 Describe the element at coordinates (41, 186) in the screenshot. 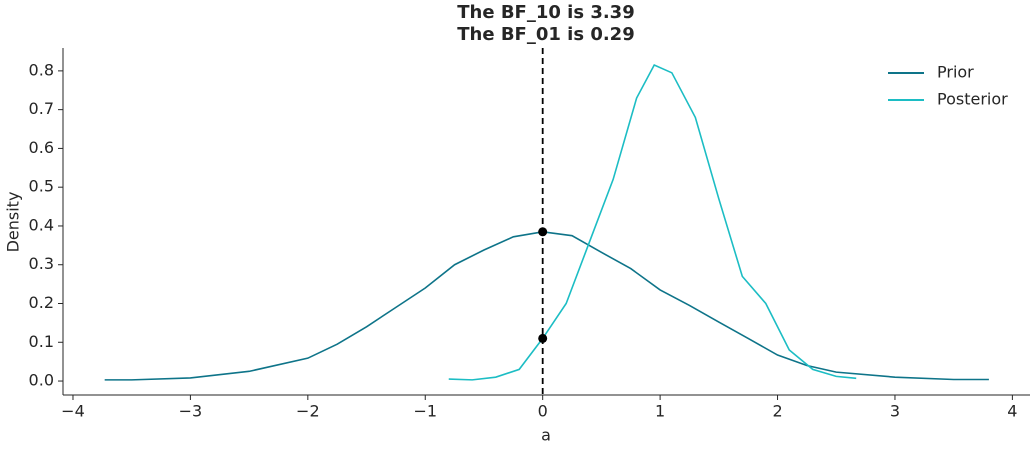

I see `y-tick-label: 0.5` at that location.